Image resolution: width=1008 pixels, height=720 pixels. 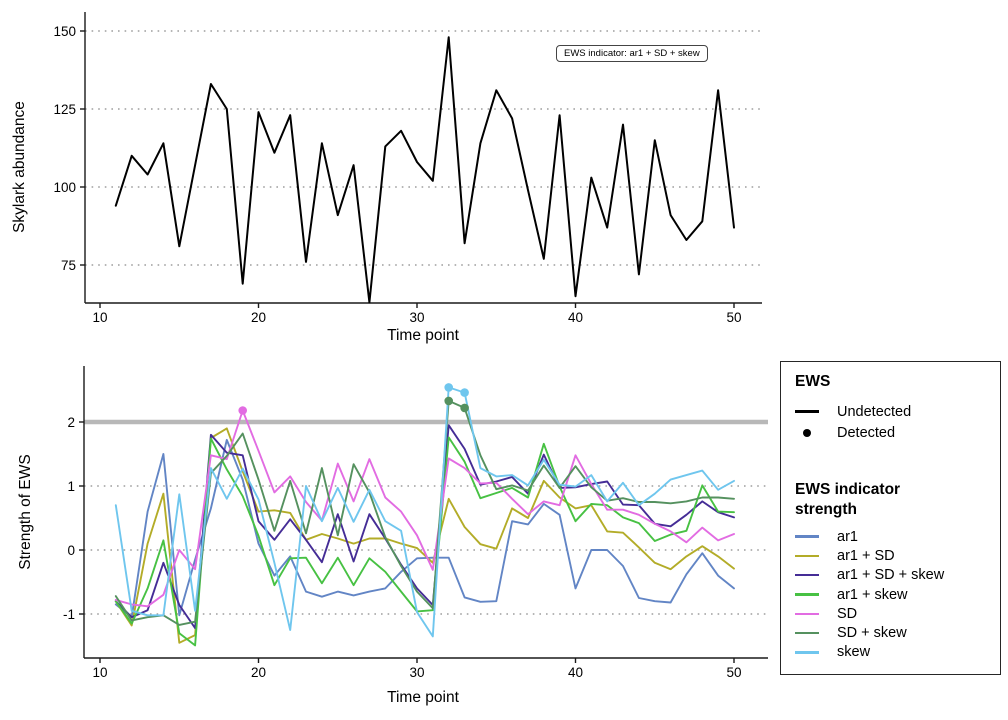 What do you see at coordinates (897, 536) in the screenshot?
I see `legend-item-ar1: ar1` at bounding box center [897, 536].